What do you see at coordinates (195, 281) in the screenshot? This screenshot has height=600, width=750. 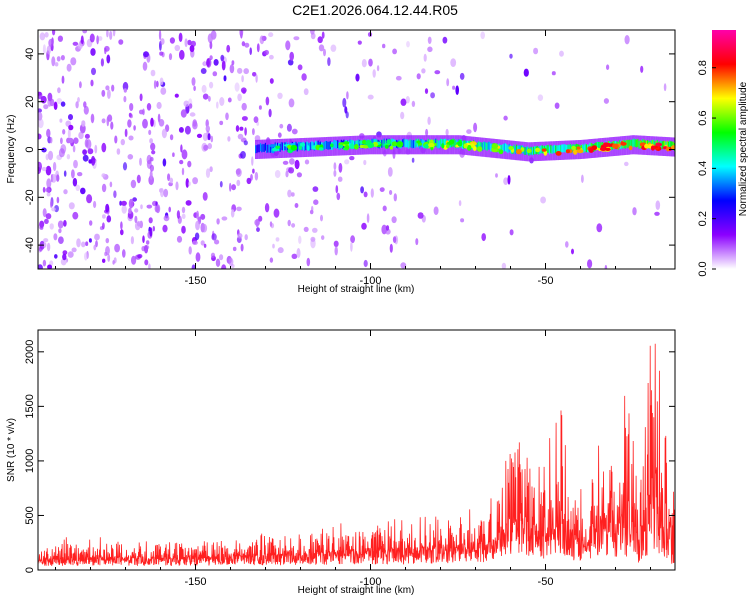 I see `x-tick-label: -150` at bounding box center [195, 281].